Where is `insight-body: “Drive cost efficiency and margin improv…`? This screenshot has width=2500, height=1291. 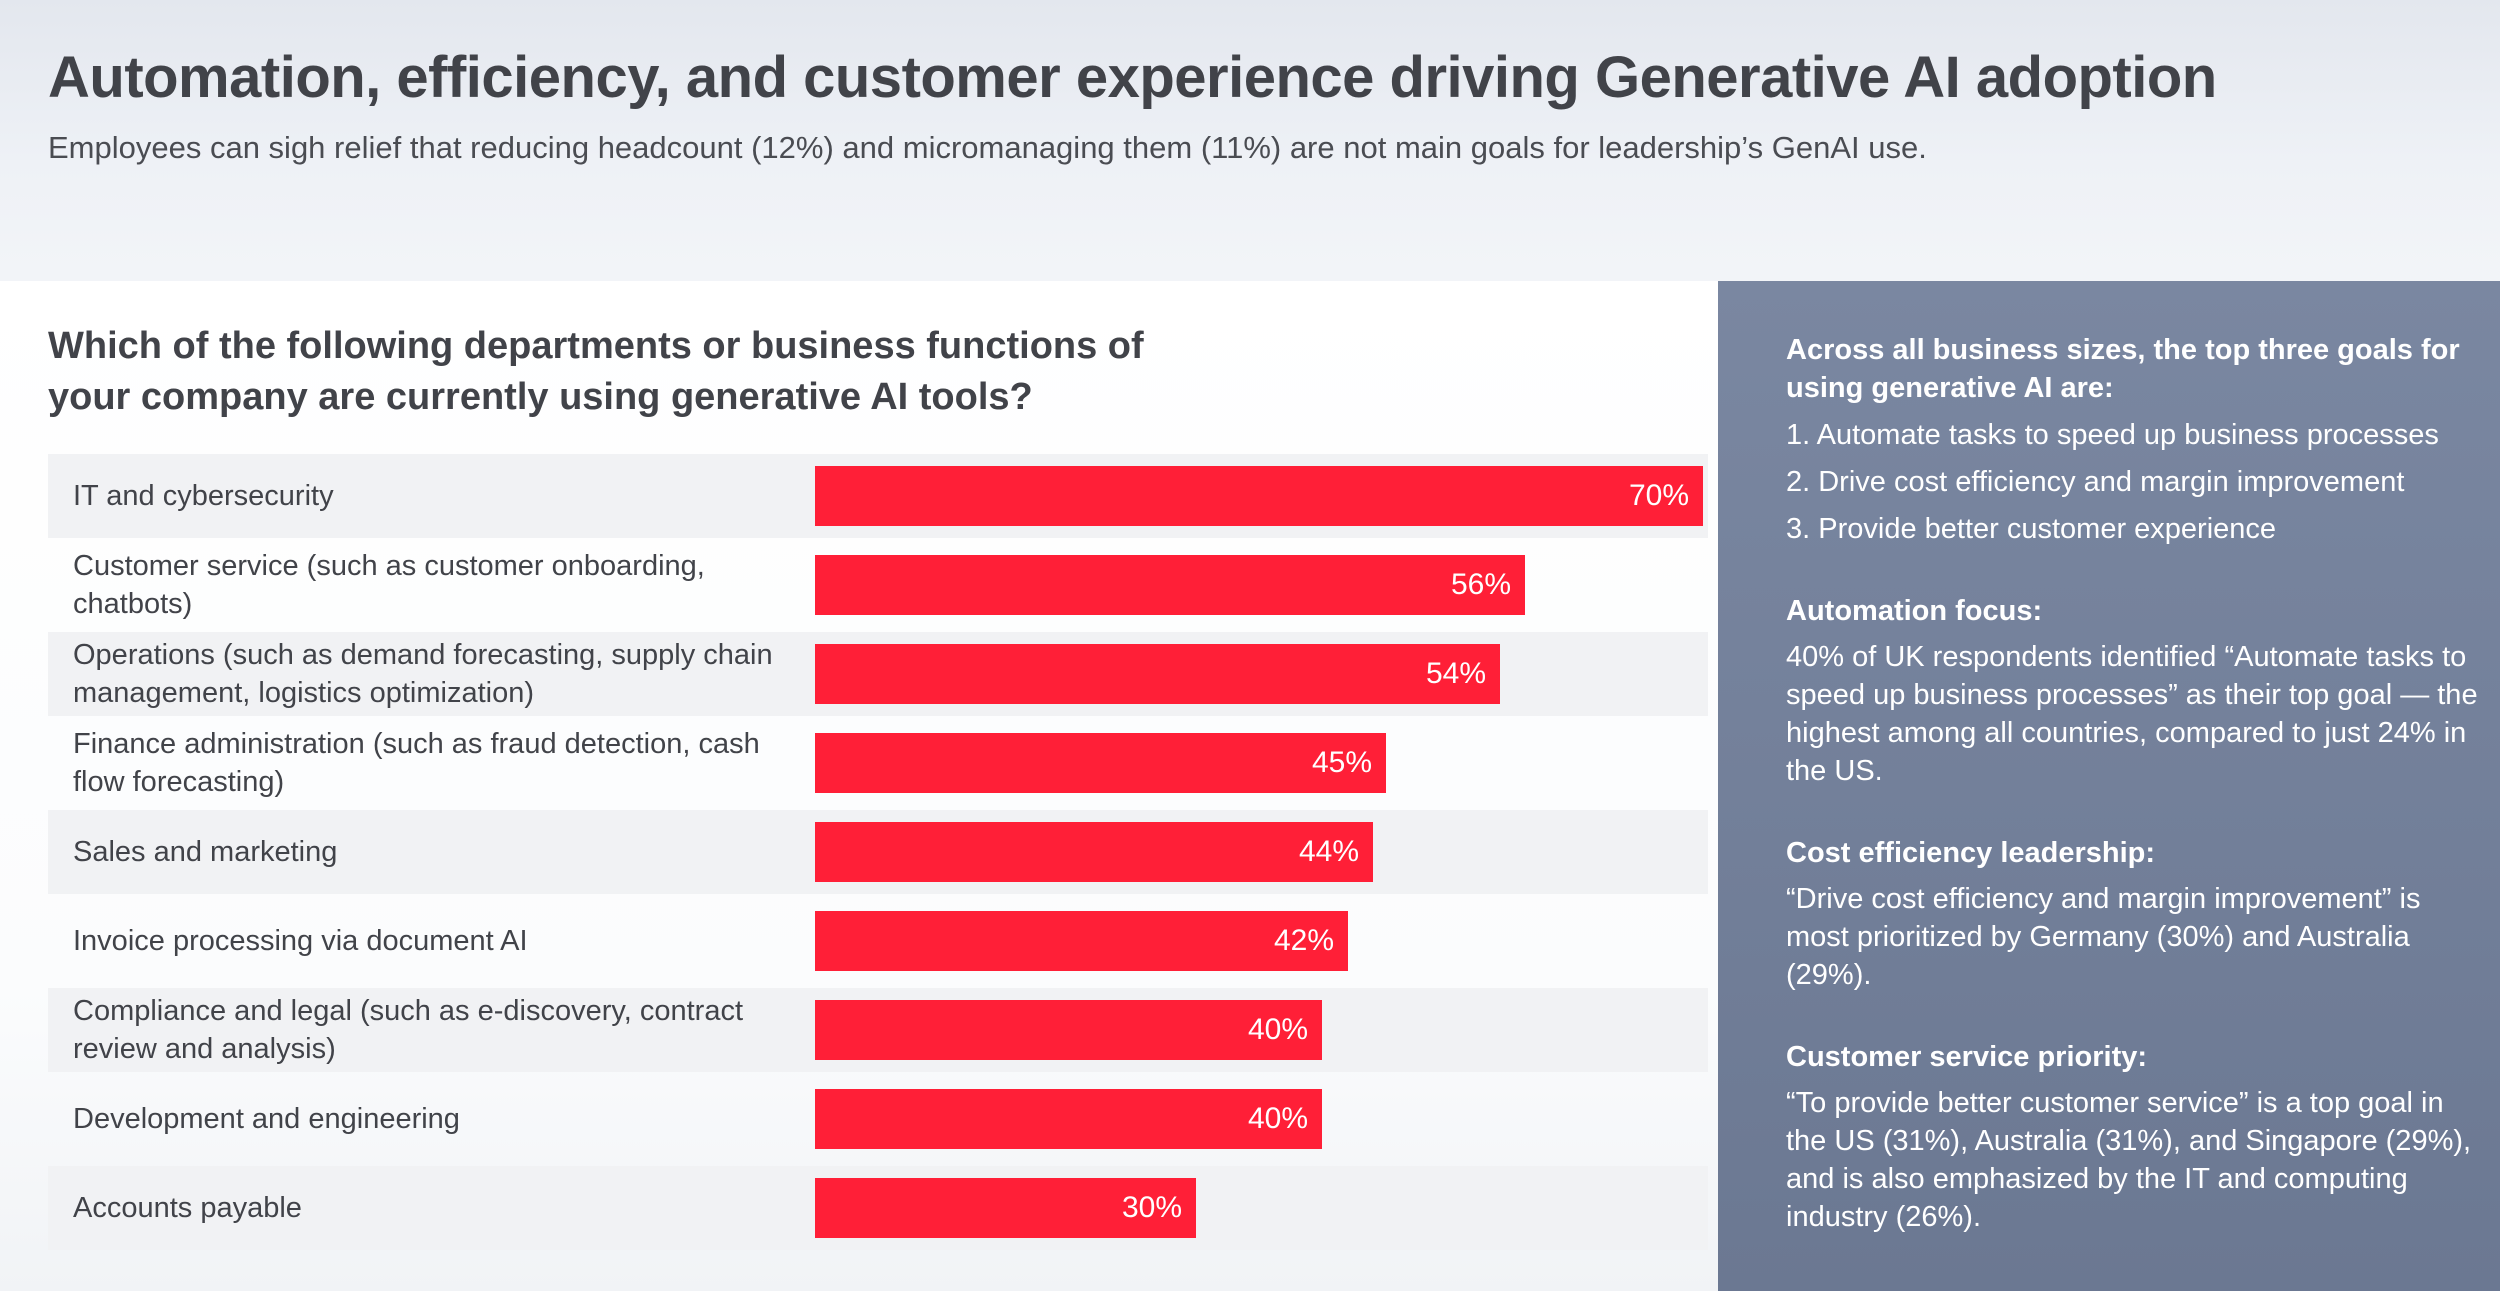 insight-body: “Drive cost efficiency and margin improv… is located at coordinates (2103, 937).